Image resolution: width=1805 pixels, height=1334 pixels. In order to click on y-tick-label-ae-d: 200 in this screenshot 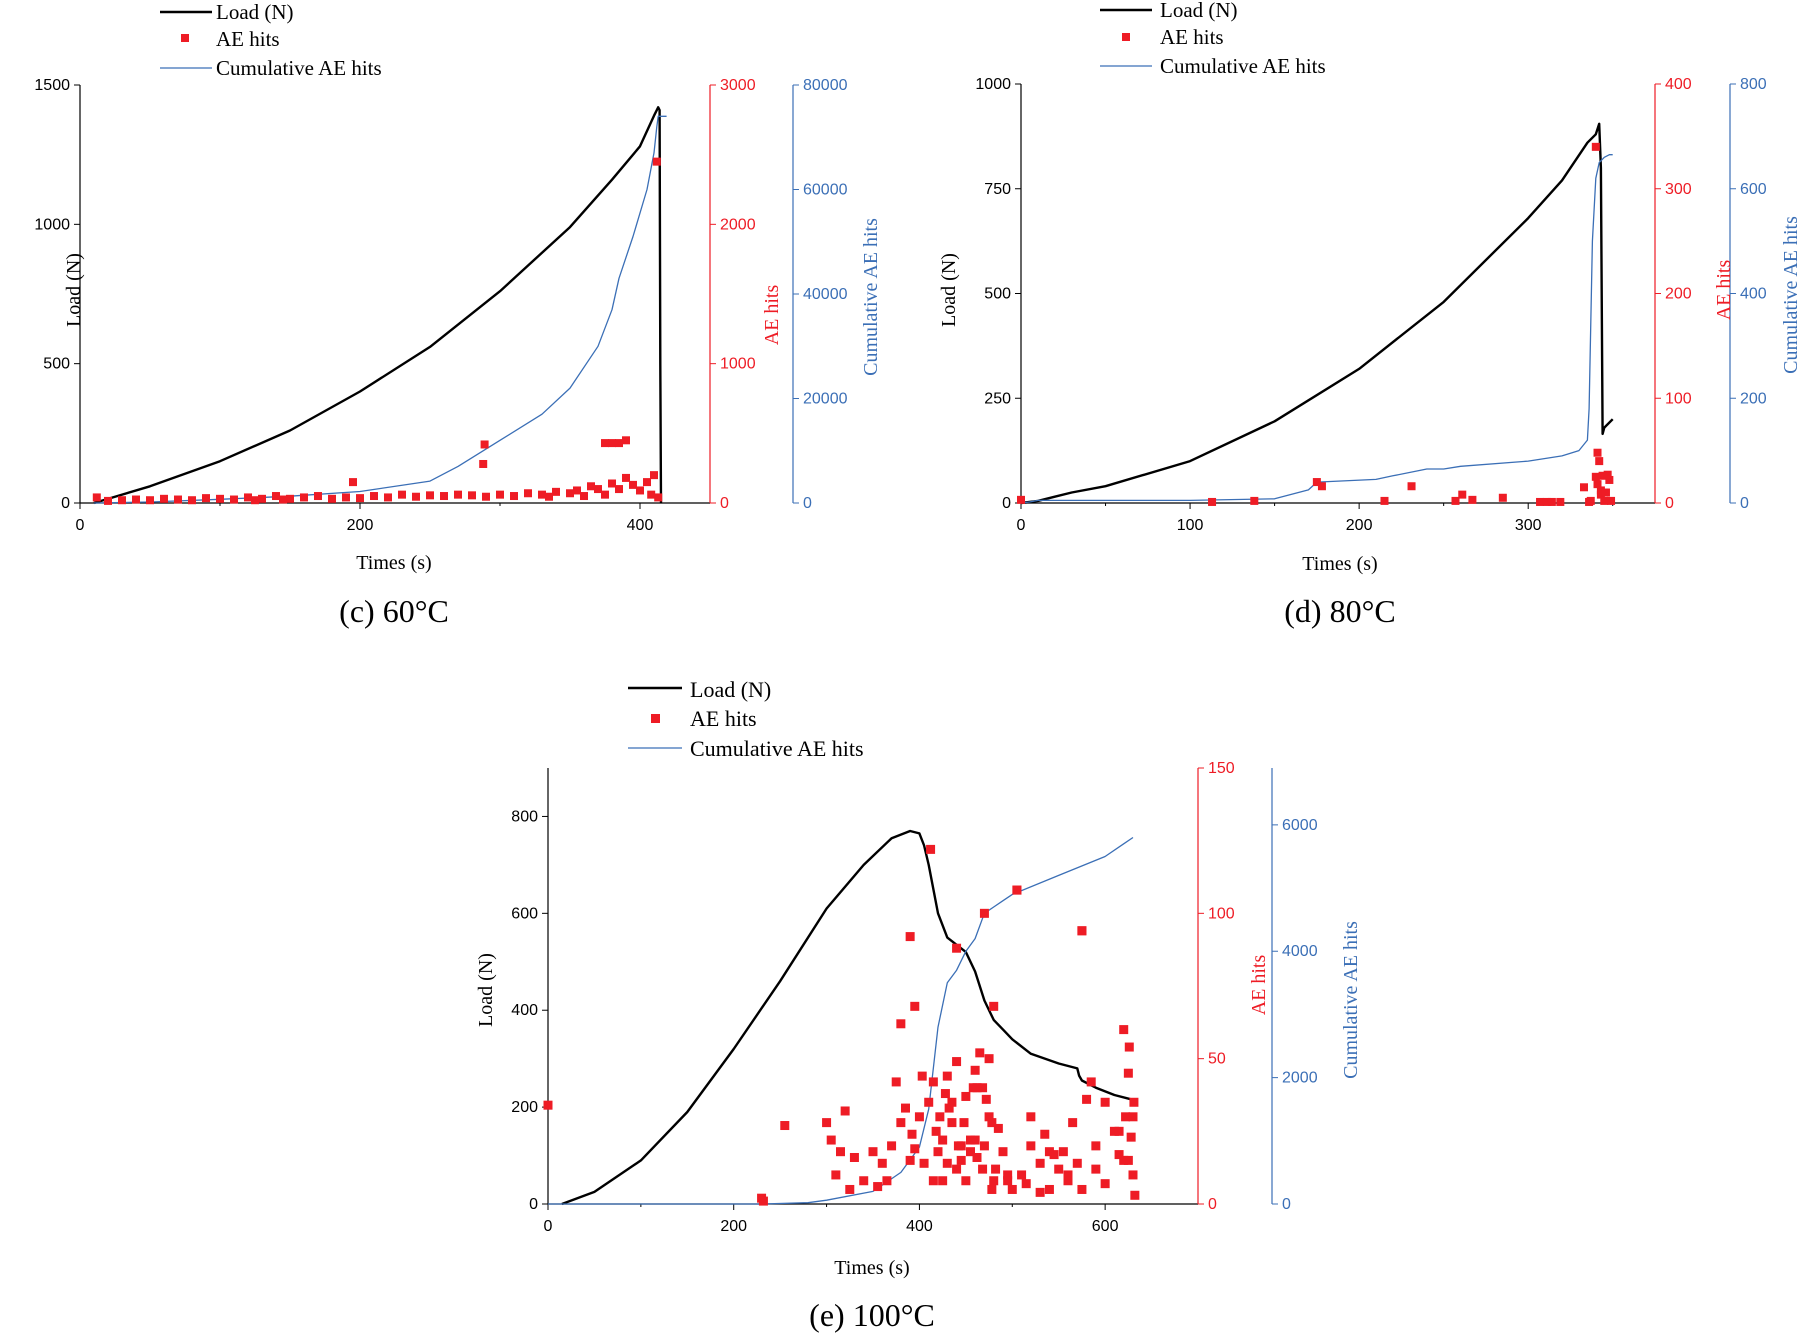, I will do `click(1678, 294)`.